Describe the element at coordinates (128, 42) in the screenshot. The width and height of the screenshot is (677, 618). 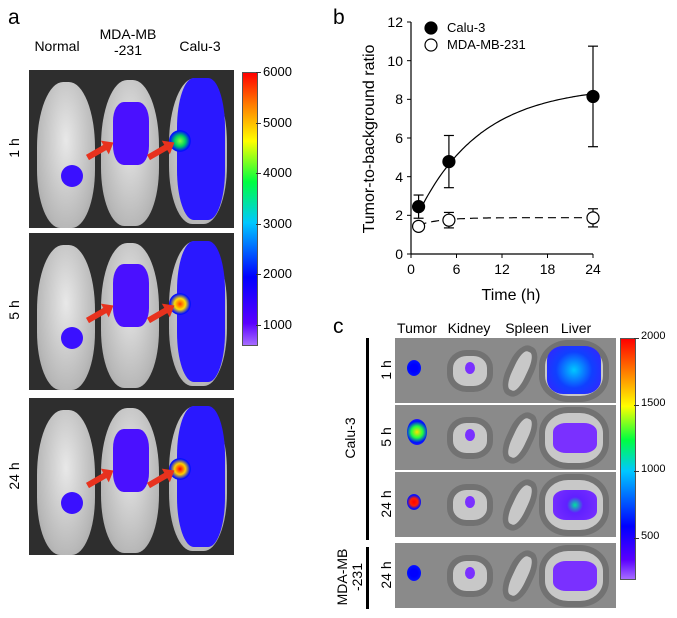
I see `column-mda: MDA-MB -231` at that location.